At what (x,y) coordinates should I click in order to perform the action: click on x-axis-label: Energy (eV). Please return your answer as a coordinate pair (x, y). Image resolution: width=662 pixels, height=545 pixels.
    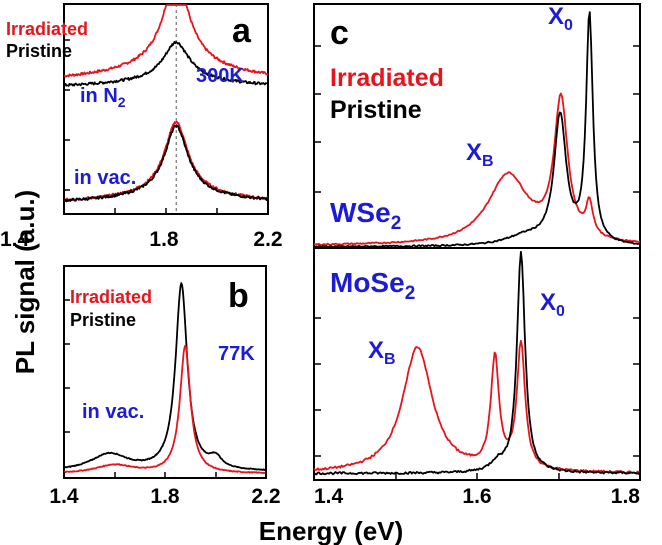
    Looking at the image, I should click on (331, 530).